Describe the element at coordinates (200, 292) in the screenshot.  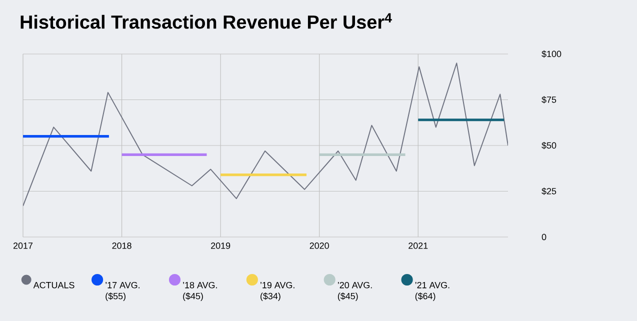
I see `legend-label: ’18 AVG. ($45)` at that location.